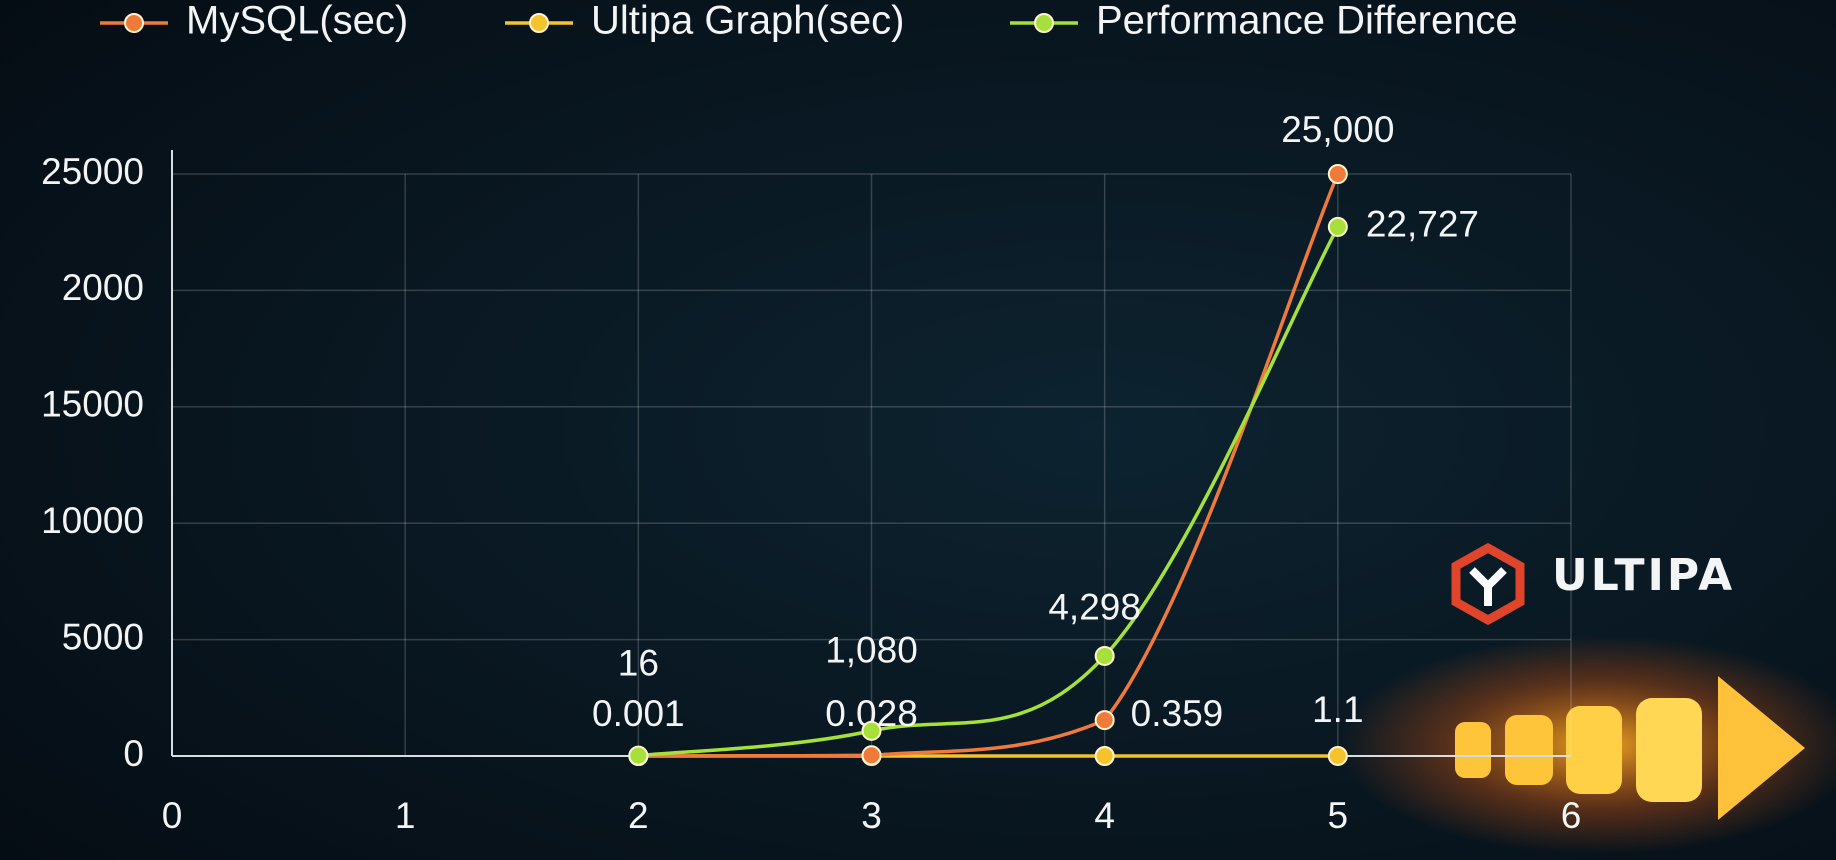 The width and height of the screenshot is (1836, 860). I want to click on legend-label: Ultipa Graph(sec), so click(747, 21).